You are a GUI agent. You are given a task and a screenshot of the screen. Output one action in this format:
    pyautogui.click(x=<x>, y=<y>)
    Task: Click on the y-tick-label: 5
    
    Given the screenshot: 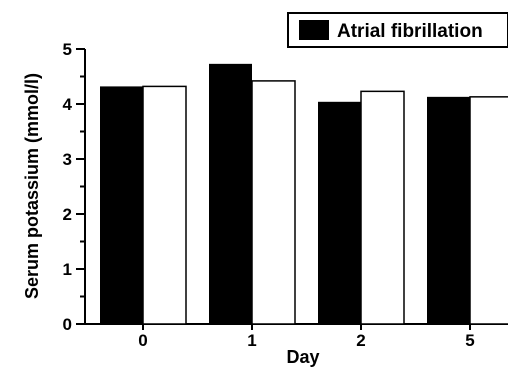 What is the action you would take?
    pyautogui.click(x=67, y=49)
    